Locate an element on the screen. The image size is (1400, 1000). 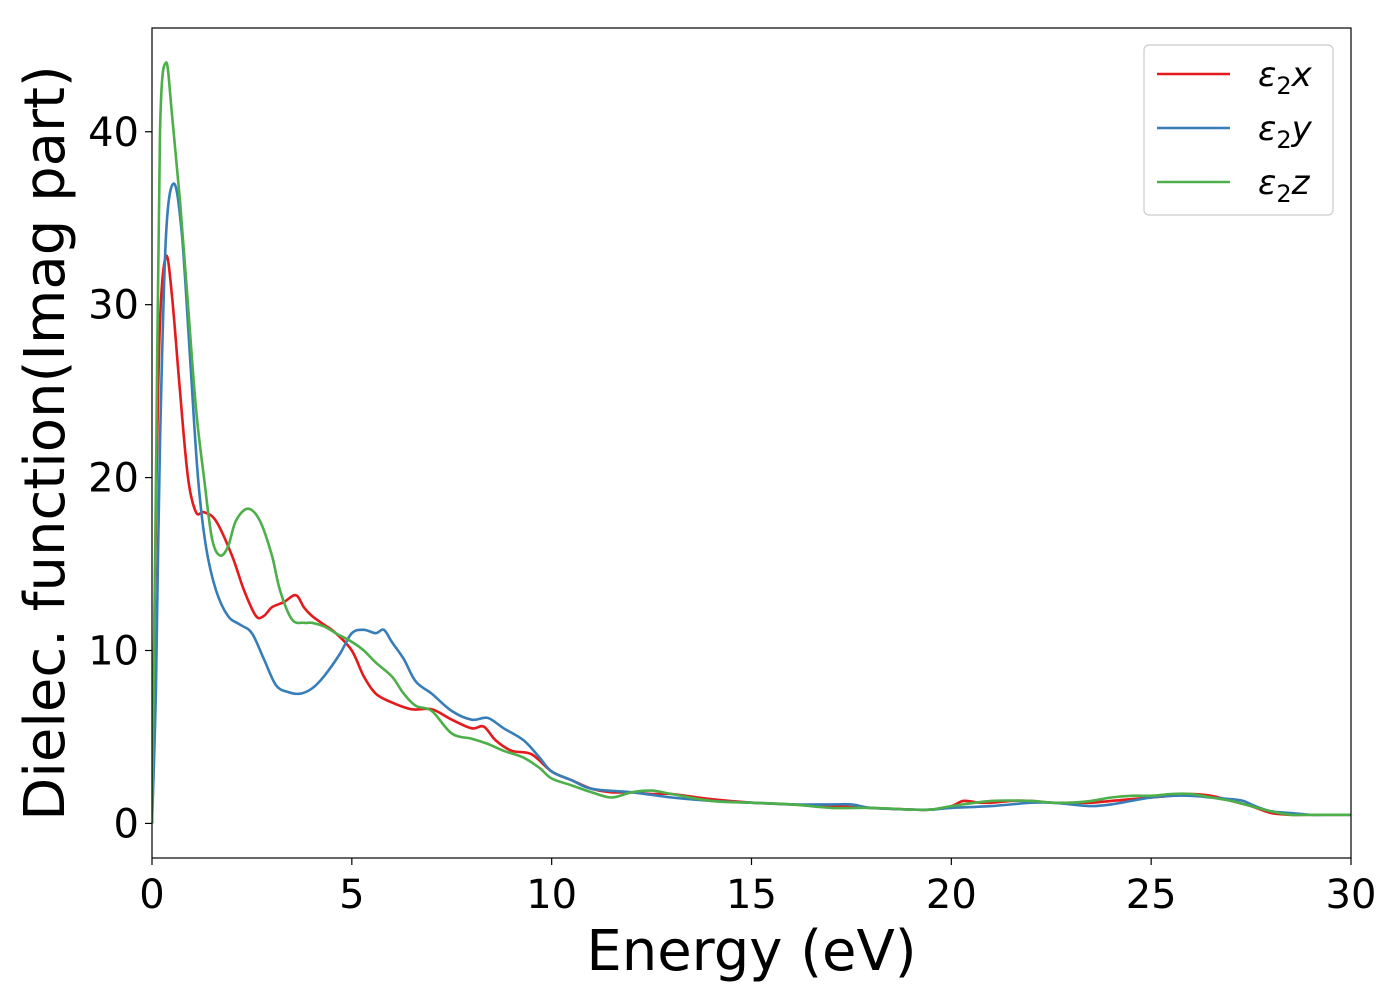
legend-label-z: ε2z is located at coordinates (1284, 185).